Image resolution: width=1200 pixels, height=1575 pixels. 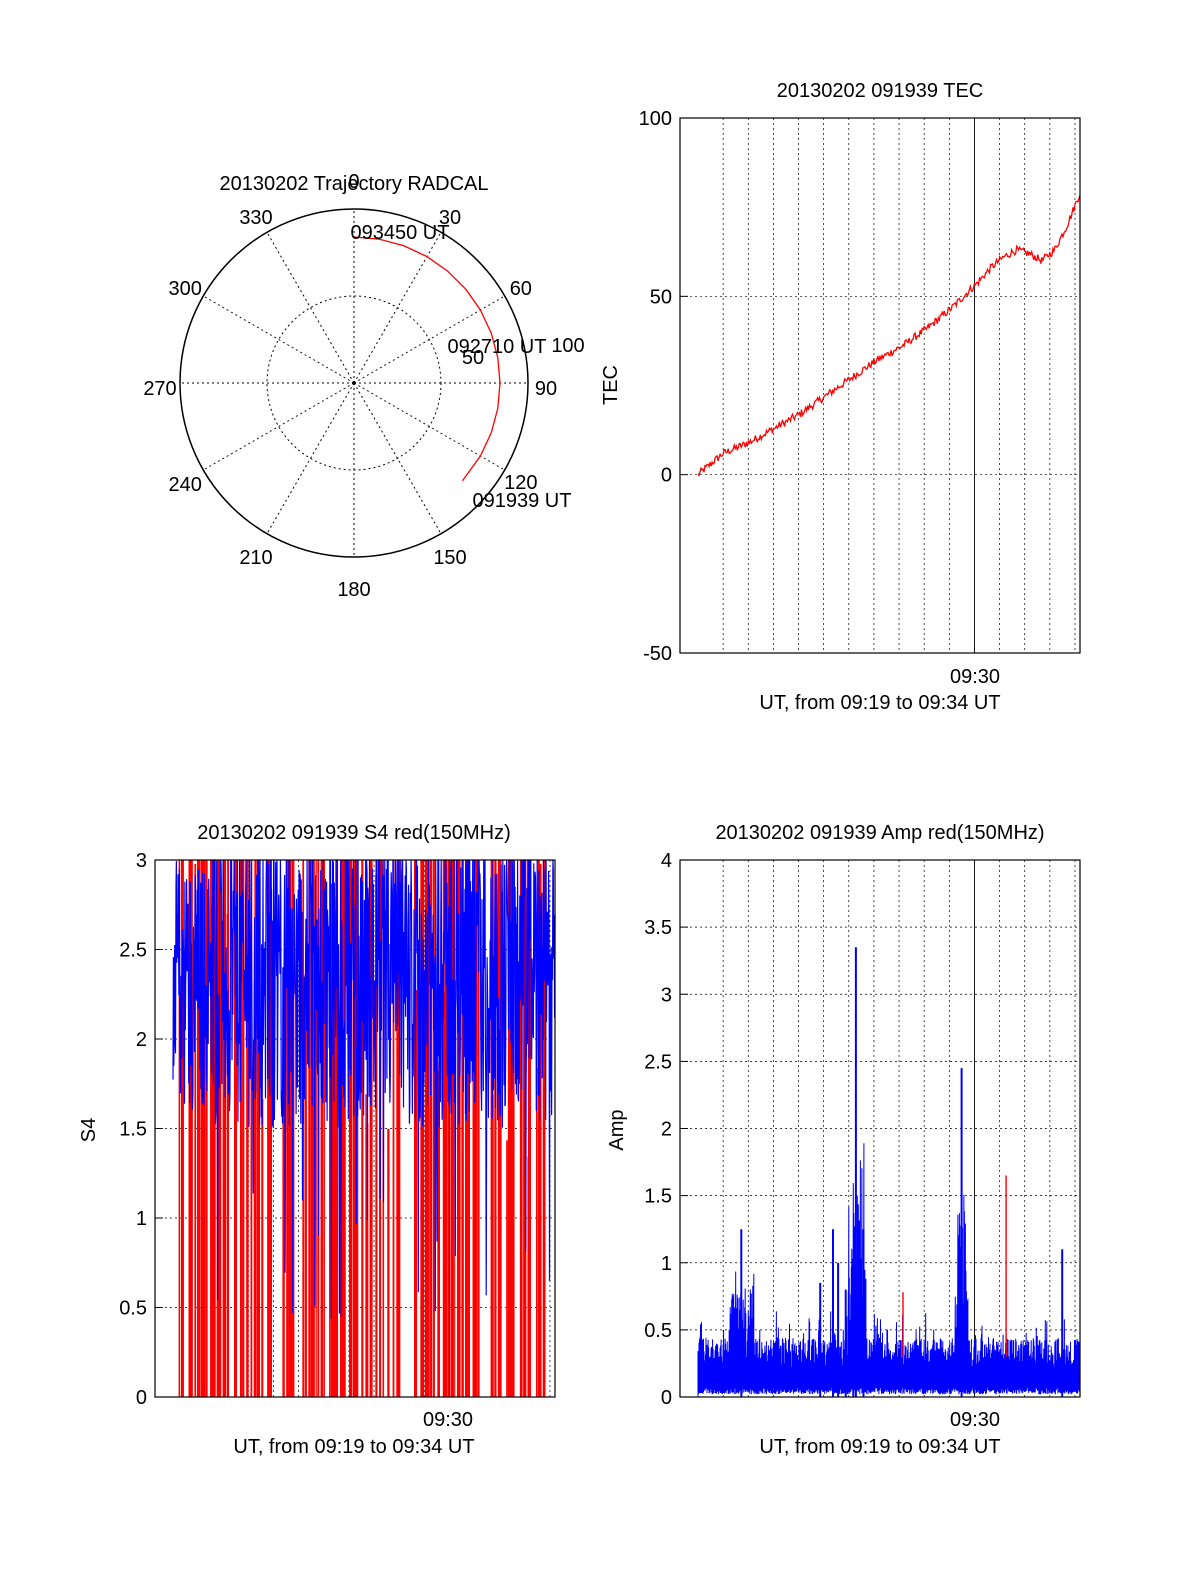 I want to click on radial-tick-label-50: 50, so click(x=473, y=358).